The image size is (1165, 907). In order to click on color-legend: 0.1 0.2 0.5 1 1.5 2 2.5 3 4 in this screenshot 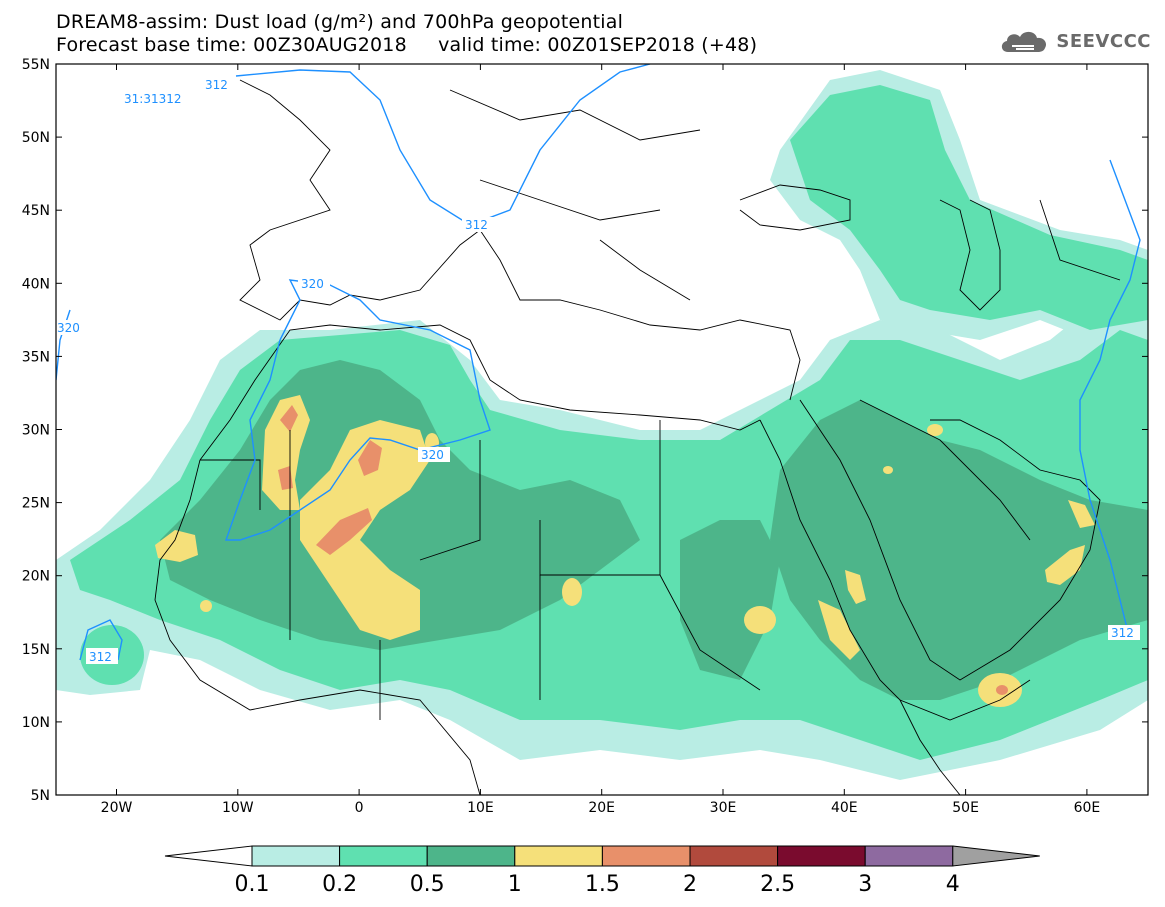, I will do `click(602, 871)`.